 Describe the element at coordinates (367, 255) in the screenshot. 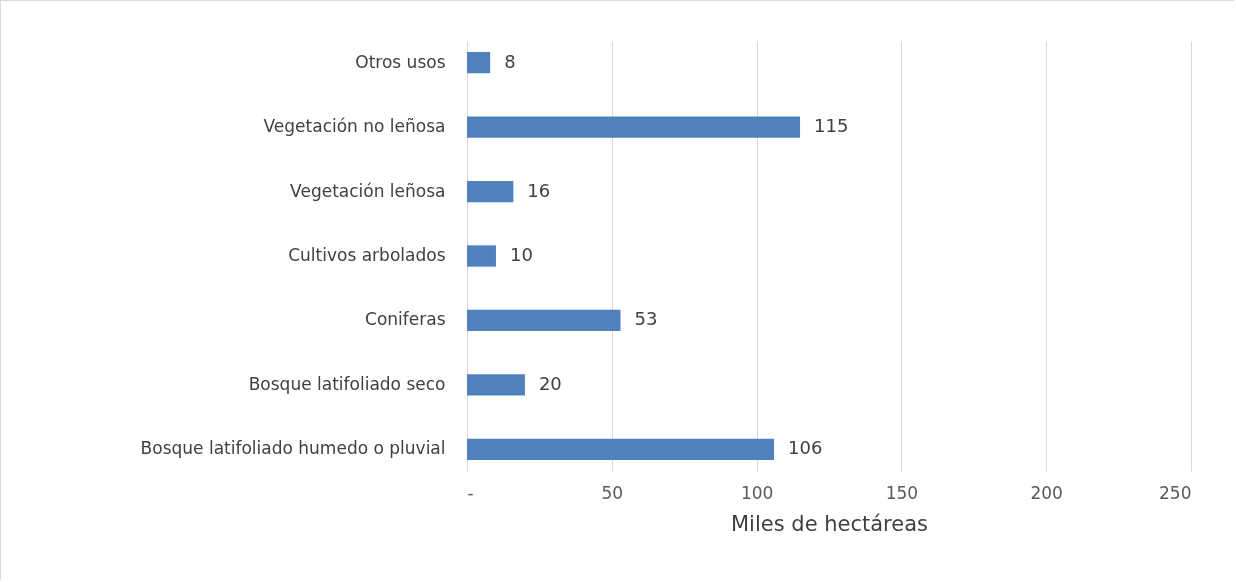

I see `y-tick-label: Cultivos arbolados` at that location.